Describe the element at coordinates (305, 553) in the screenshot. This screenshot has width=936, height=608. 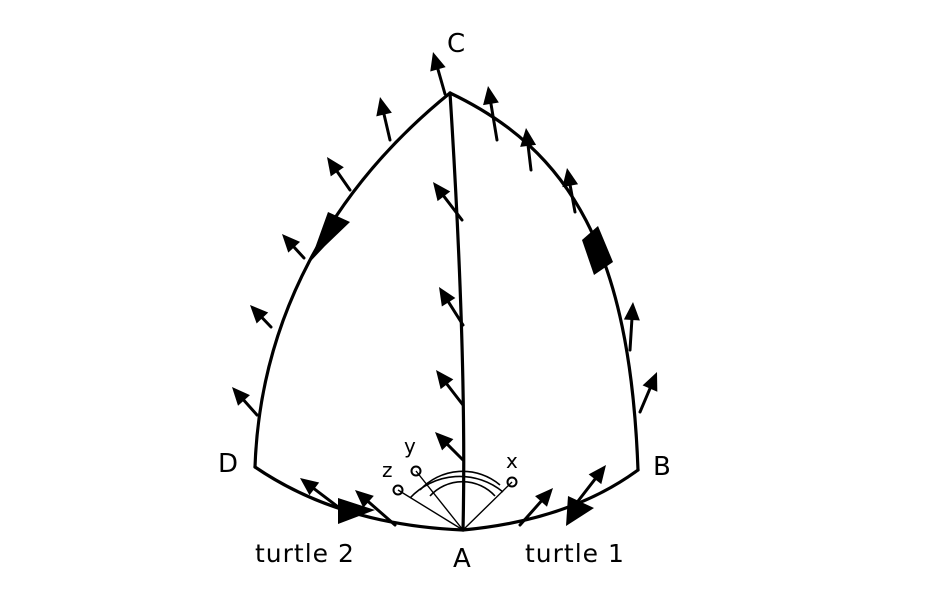
I see `turtle-label-2: turtle 2` at that location.